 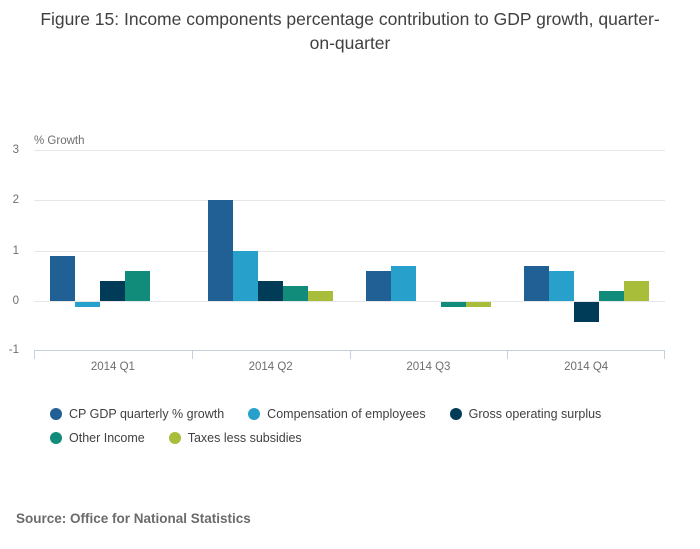 What do you see at coordinates (15, 150) in the screenshot?
I see `y-tick-label: 3` at bounding box center [15, 150].